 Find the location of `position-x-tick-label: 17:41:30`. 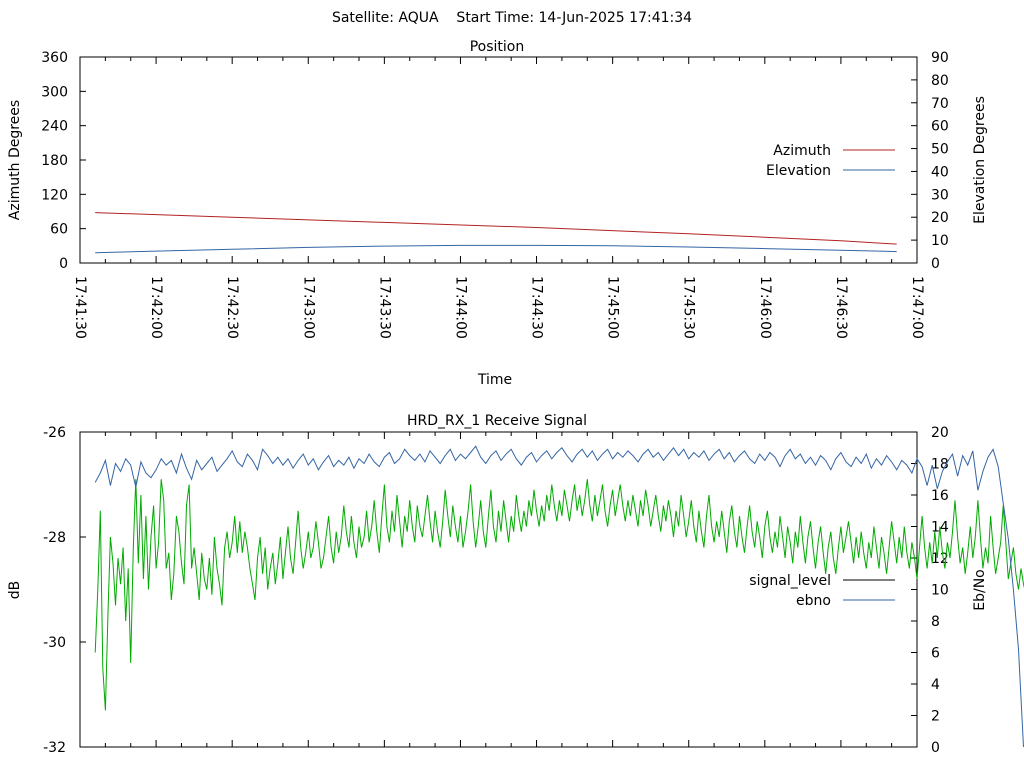

position-x-tick-label: 17:41:30 is located at coordinates (80, 307).